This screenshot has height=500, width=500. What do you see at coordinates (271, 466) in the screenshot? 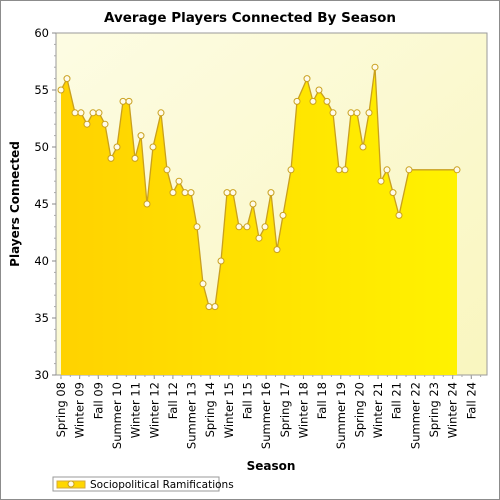
I see `x-axis-label: Season` at bounding box center [271, 466].